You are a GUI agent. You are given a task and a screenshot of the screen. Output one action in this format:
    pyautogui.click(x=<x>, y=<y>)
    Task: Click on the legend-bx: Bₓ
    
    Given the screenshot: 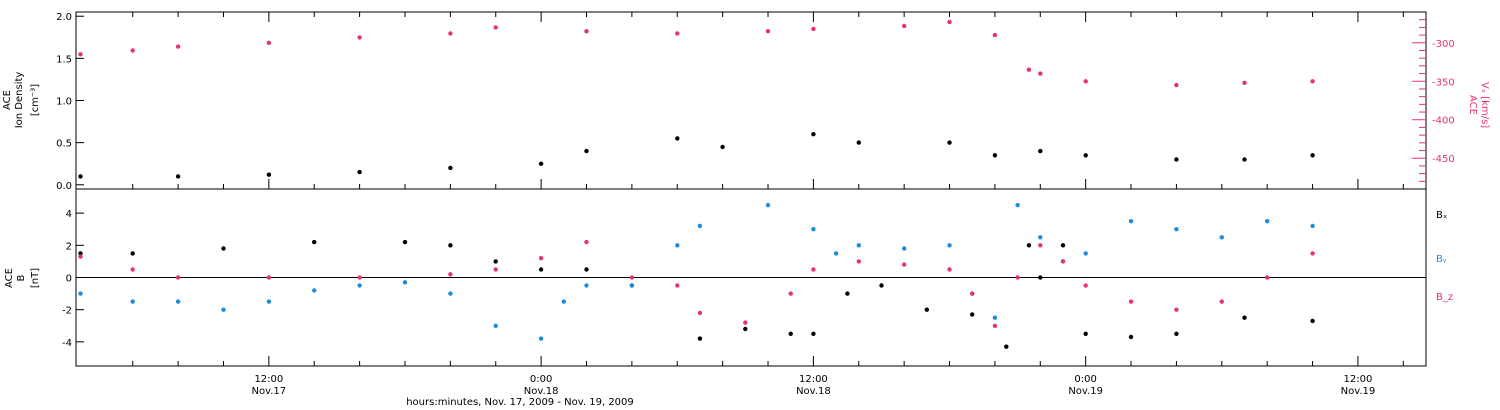 What is the action you would take?
    pyautogui.click(x=1441, y=215)
    